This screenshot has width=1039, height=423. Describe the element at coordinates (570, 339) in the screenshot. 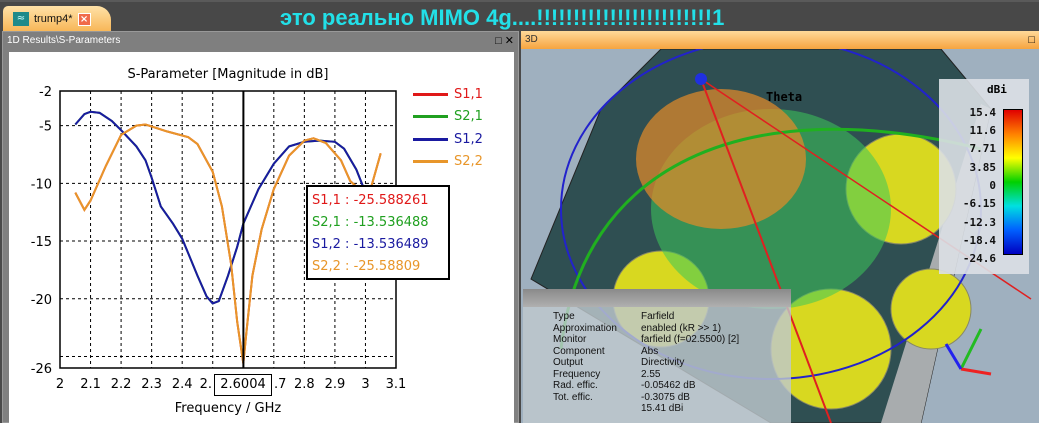

I see `info-key: Monitor` at that location.